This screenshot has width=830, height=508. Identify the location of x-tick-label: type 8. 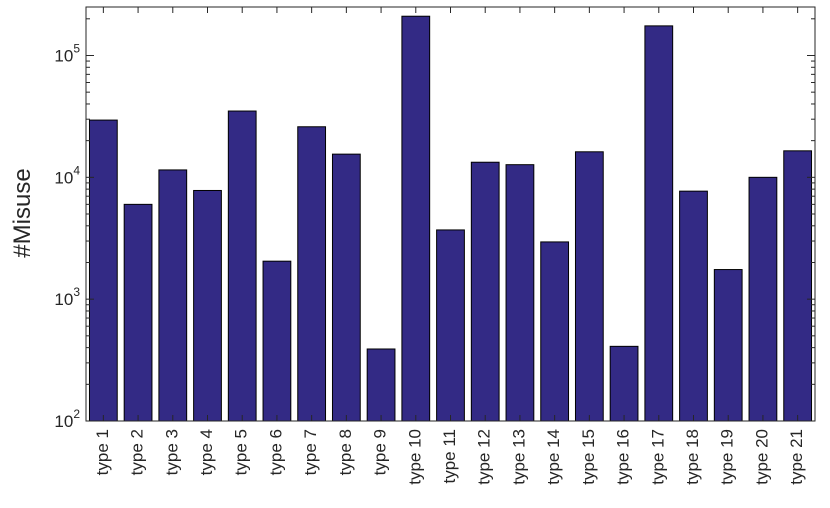
(345, 452).